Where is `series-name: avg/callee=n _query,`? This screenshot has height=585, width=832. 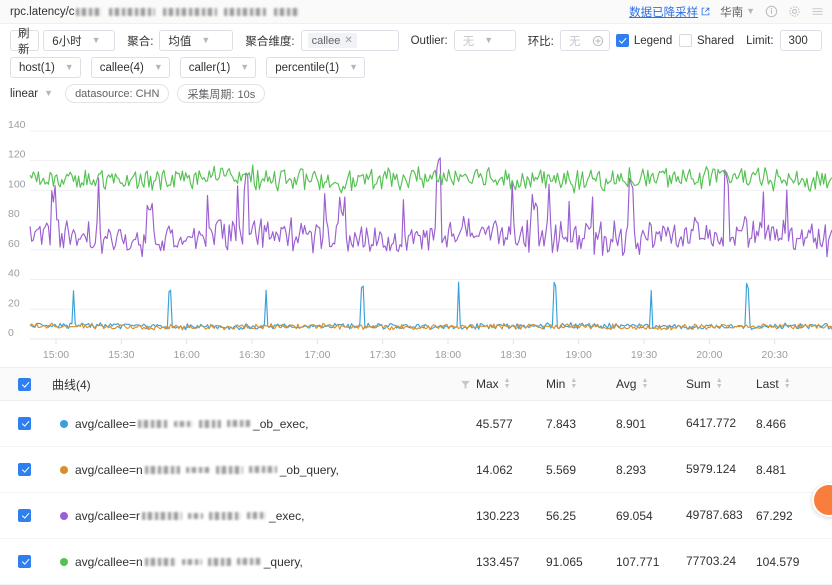 series-name: avg/callee=n _query, is located at coordinates (189, 562).